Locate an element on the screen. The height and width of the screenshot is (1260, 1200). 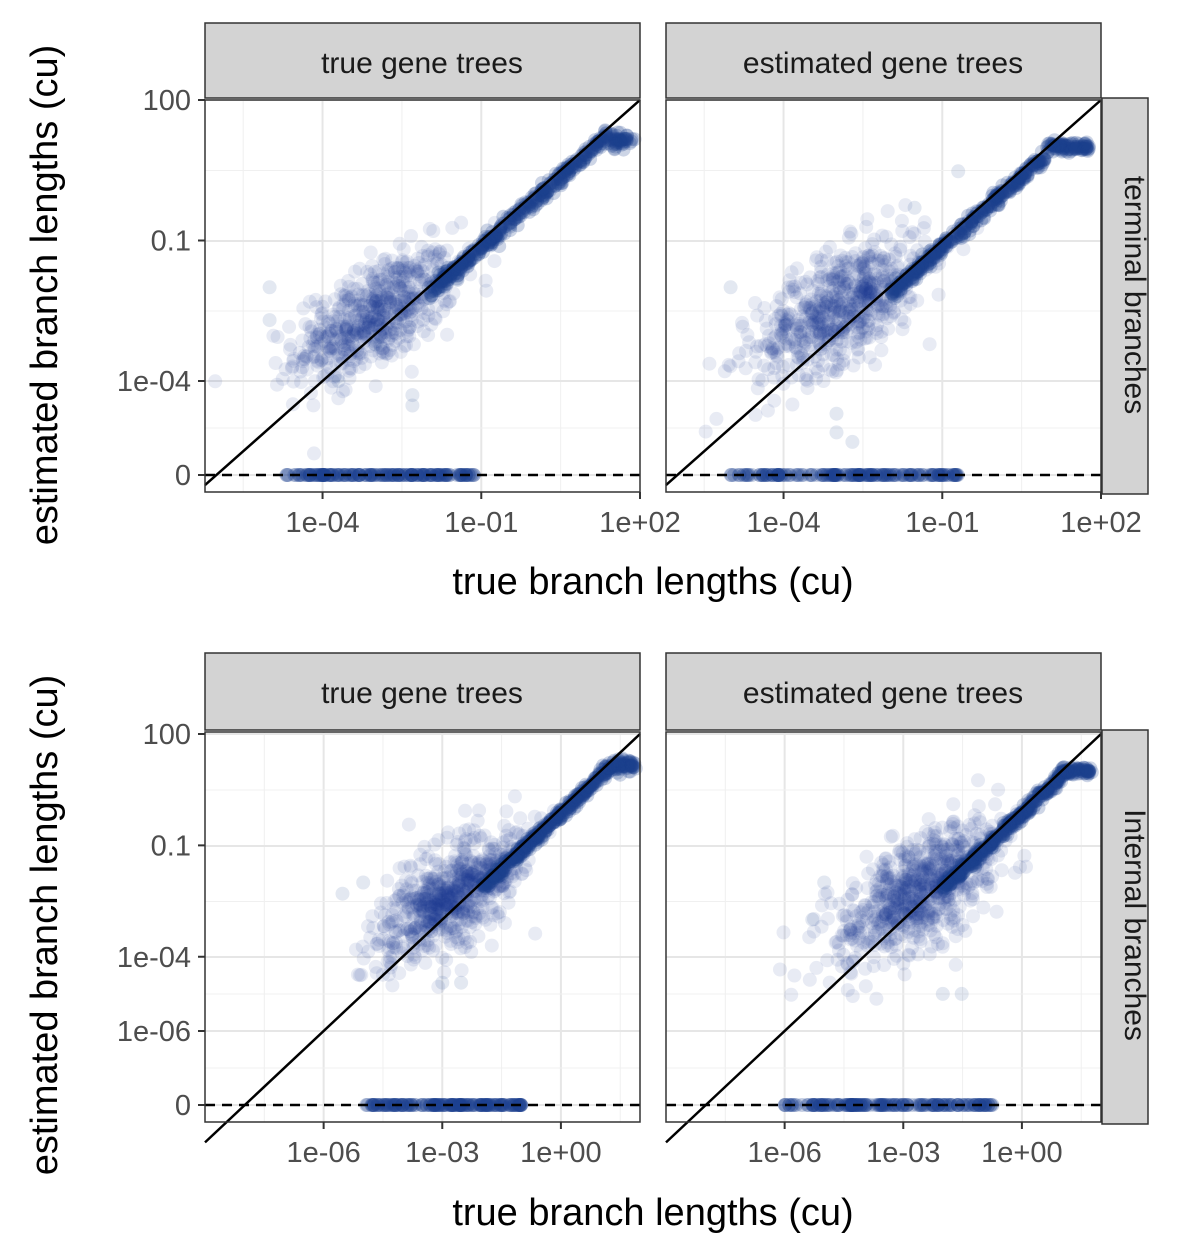
y-tick-label: 1e-04 is located at coordinates (154, 382).